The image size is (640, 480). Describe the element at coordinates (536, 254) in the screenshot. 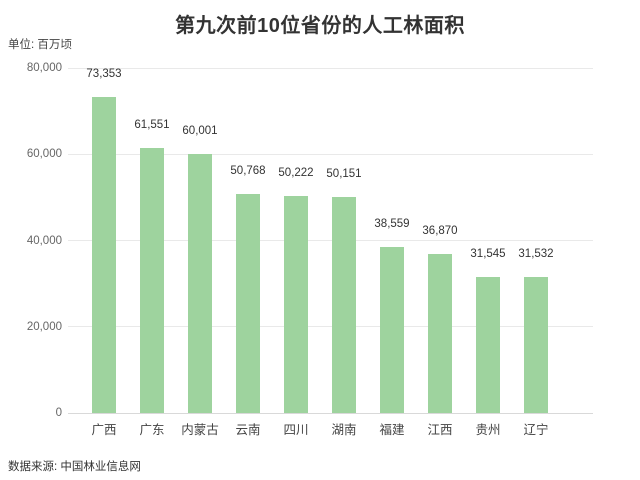

I see `bar-value-label: 31,532` at that location.